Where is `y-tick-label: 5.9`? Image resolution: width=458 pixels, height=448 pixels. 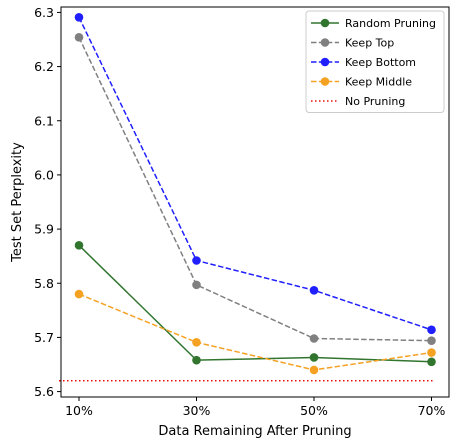 y-tick-label: 5.9 is located at coordinates (44, 229).